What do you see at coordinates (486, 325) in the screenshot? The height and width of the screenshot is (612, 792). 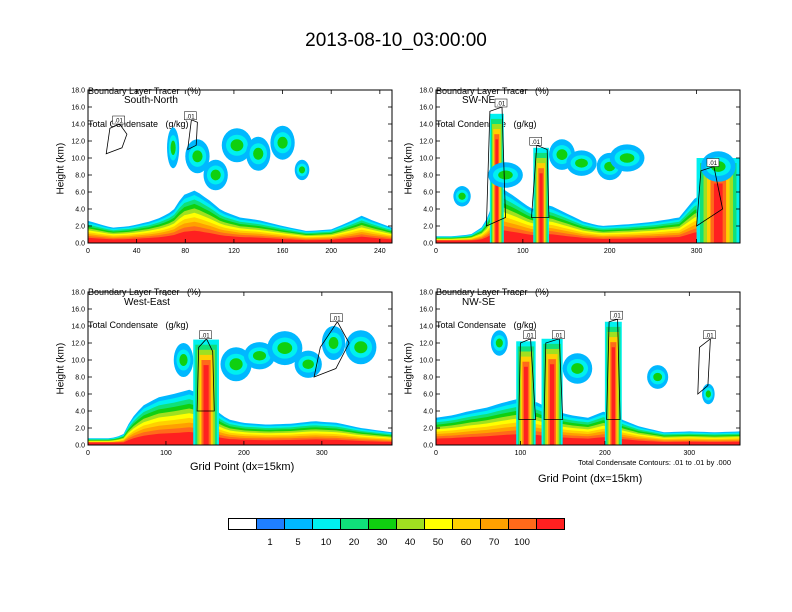 I see `panel-header-line2: Total Condensate (g/kg)` at bounding box center [486, 325].